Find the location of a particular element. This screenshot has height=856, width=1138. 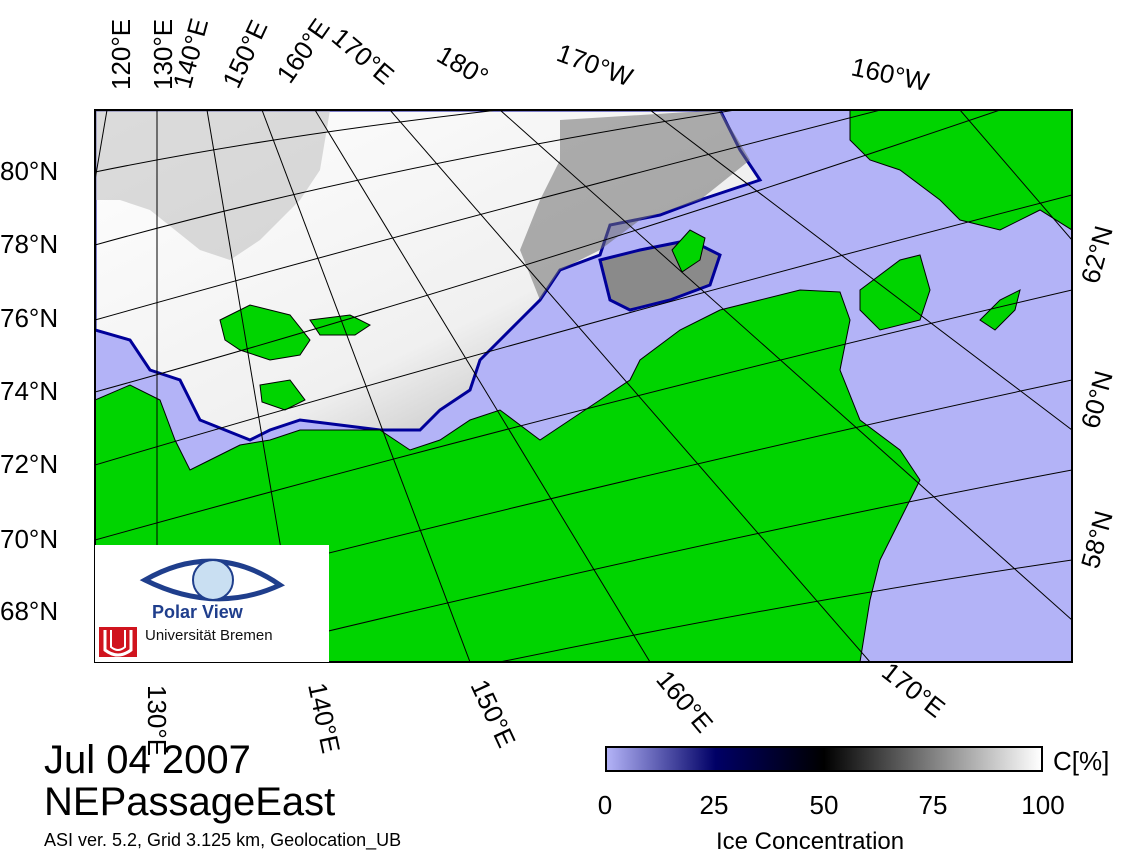

label-left-80n: 80°N is located at coordinates (29, 171).